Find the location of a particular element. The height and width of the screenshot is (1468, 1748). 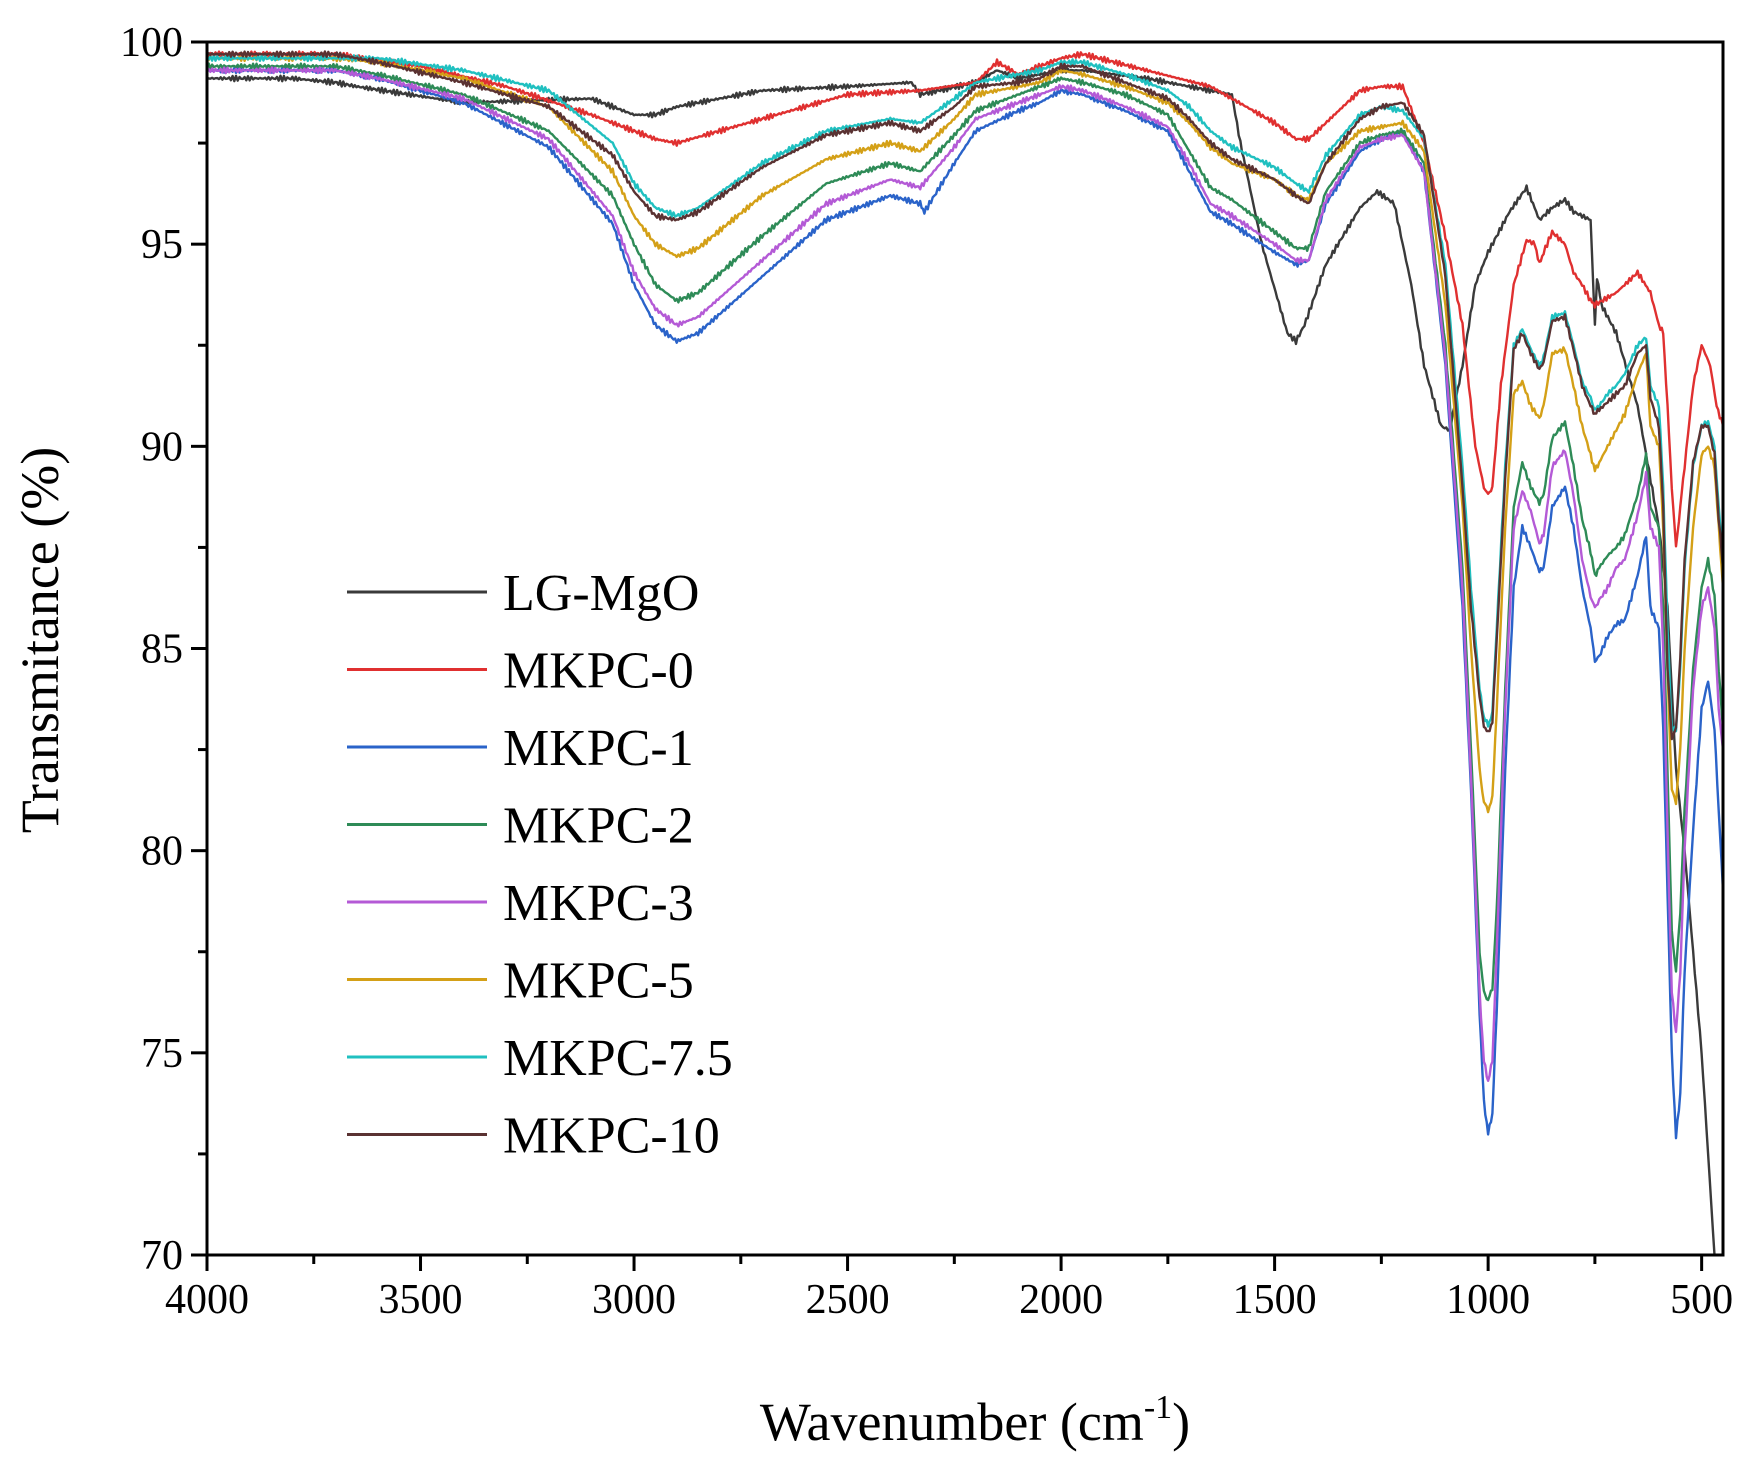

legend-label: MKPC-1 is located at coordinates (598, 748).